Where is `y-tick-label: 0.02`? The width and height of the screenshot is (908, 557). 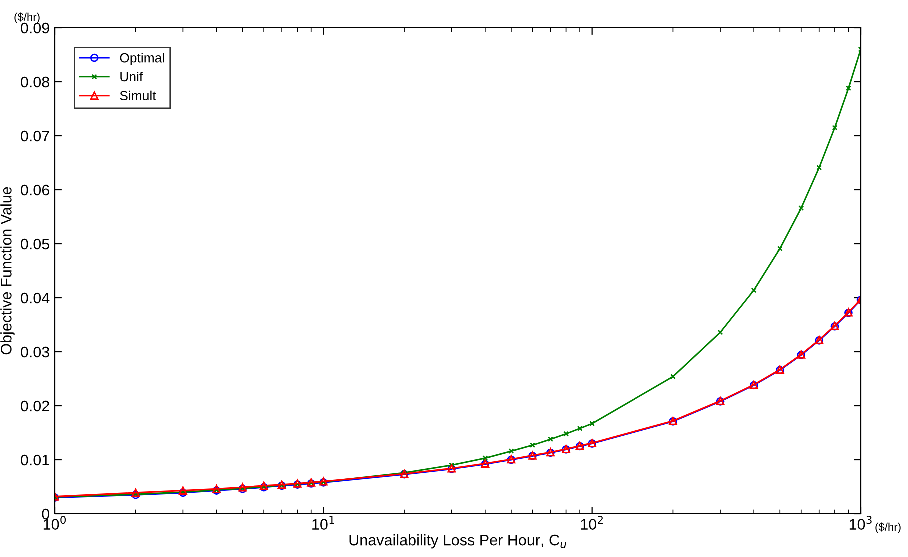
y-tick-label: 0.02 is located at coordinates (35, 406).